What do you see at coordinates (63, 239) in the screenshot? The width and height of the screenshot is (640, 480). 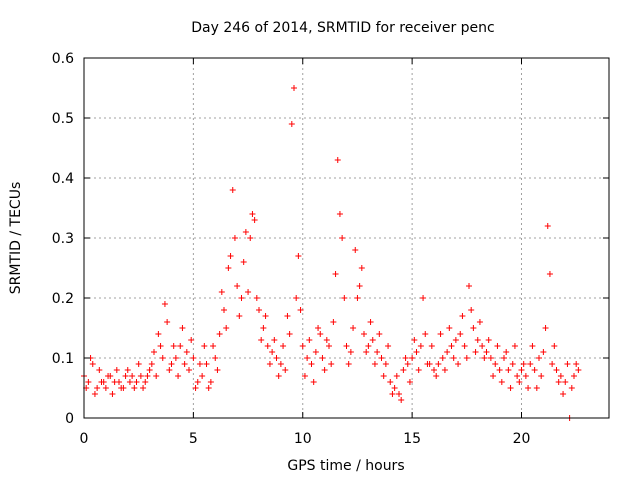 I see `y-tick-label: 0.3` at bounding box center [63, 239].